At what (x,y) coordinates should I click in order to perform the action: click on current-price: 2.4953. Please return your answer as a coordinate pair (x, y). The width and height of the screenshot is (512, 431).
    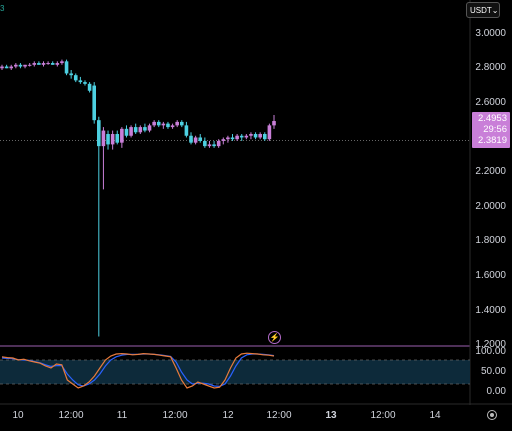
    Looking at the image, I should click on (492, 118).